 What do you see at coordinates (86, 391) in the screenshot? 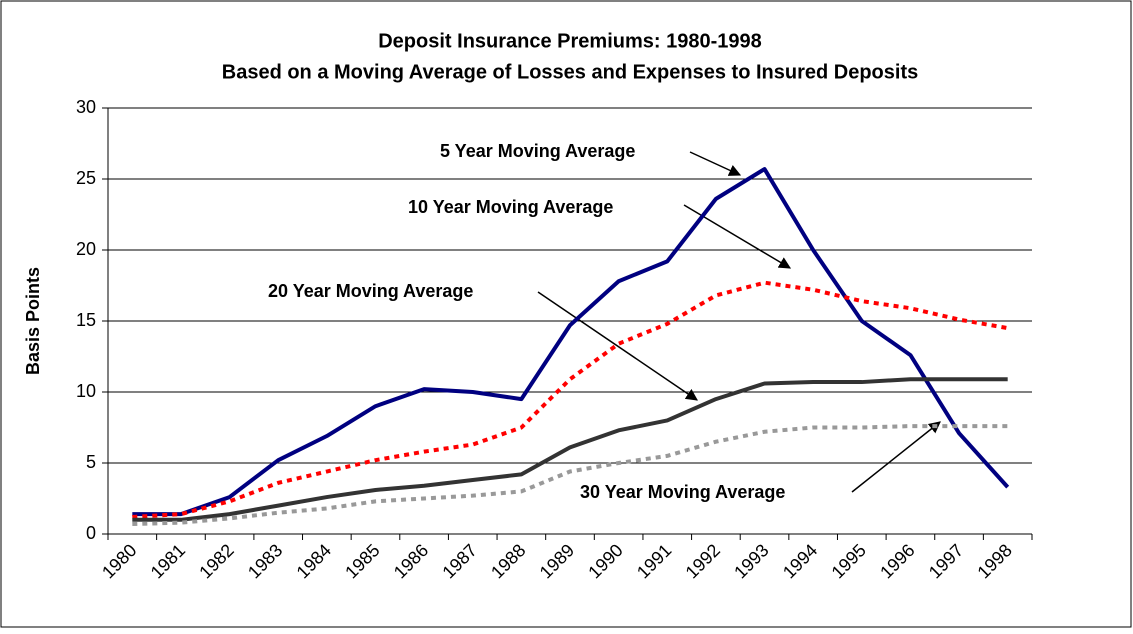
I see `y-tick-label: 10` at bounding box center [86, 391].